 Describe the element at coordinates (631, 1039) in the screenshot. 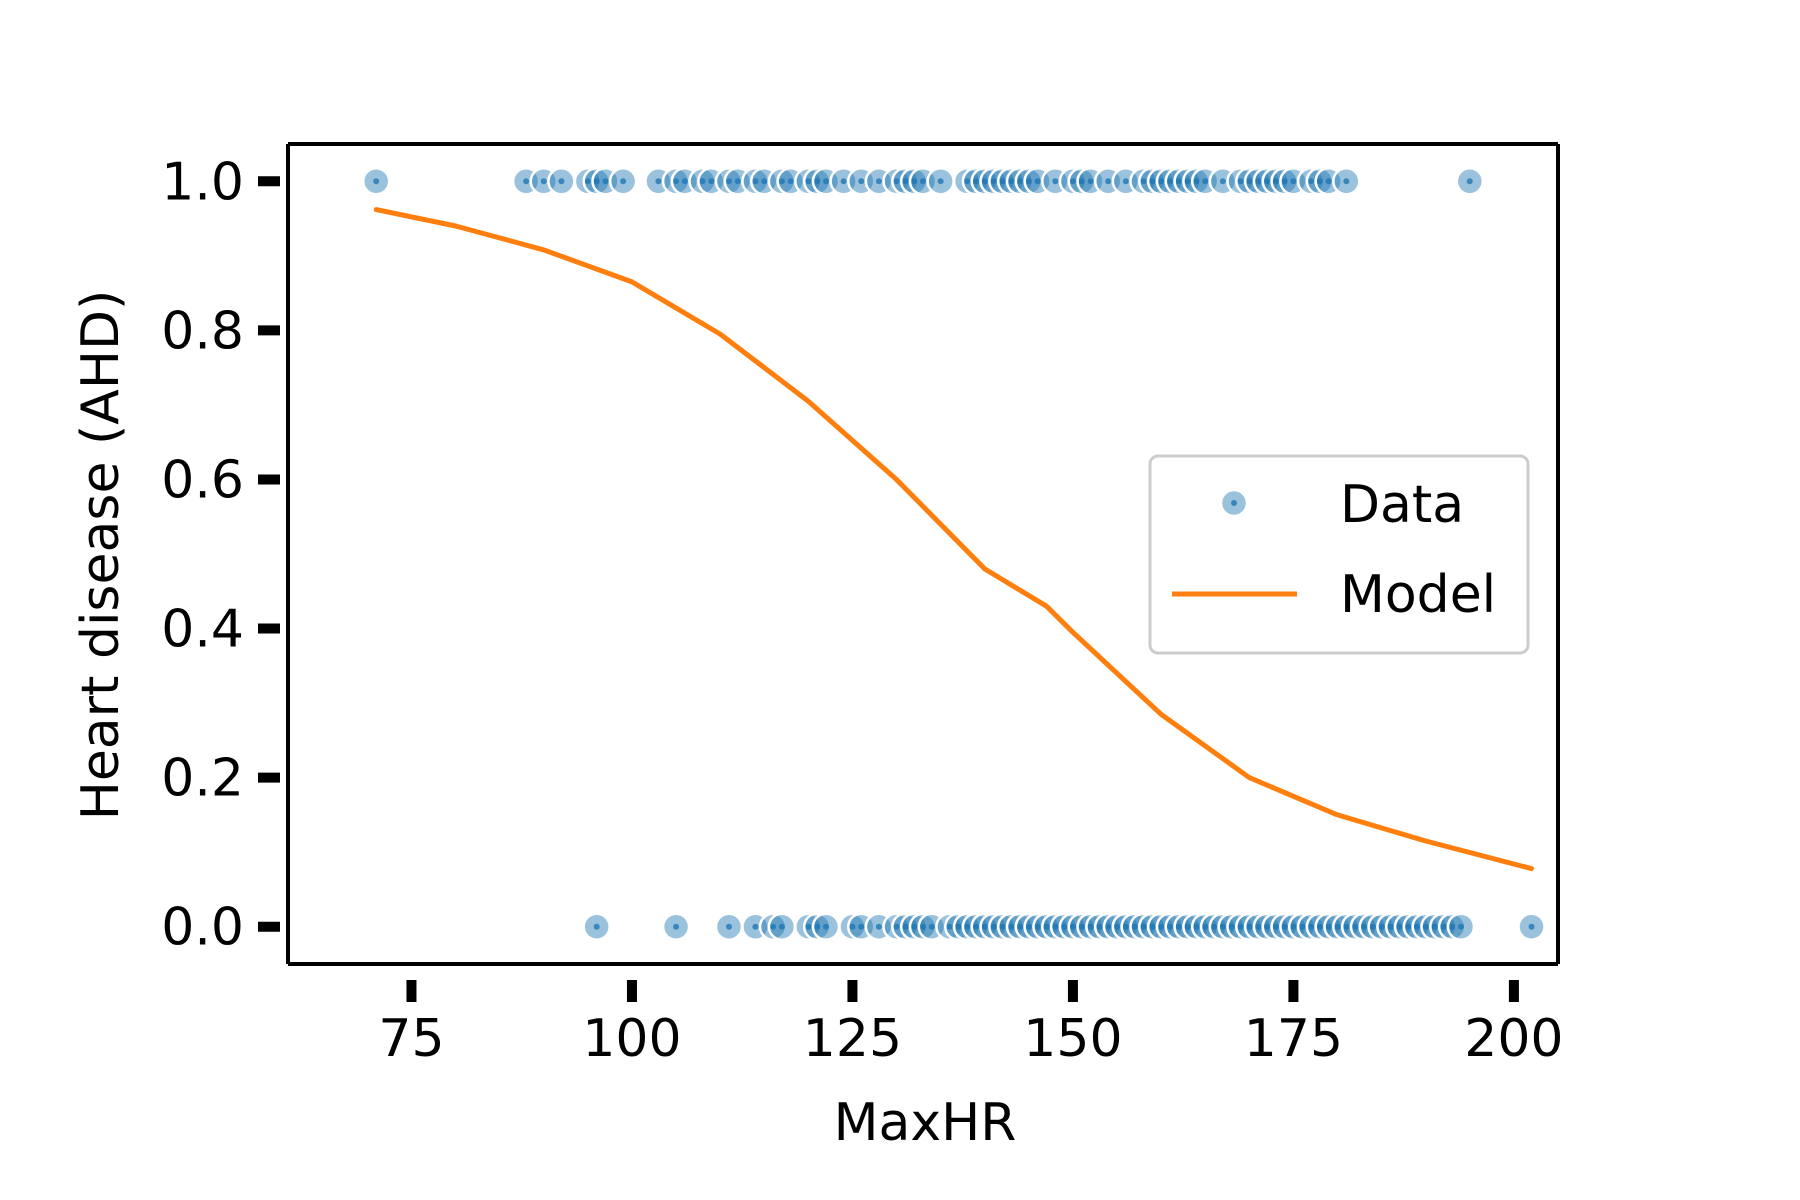

I see `x-tick-label: 100` at that location.